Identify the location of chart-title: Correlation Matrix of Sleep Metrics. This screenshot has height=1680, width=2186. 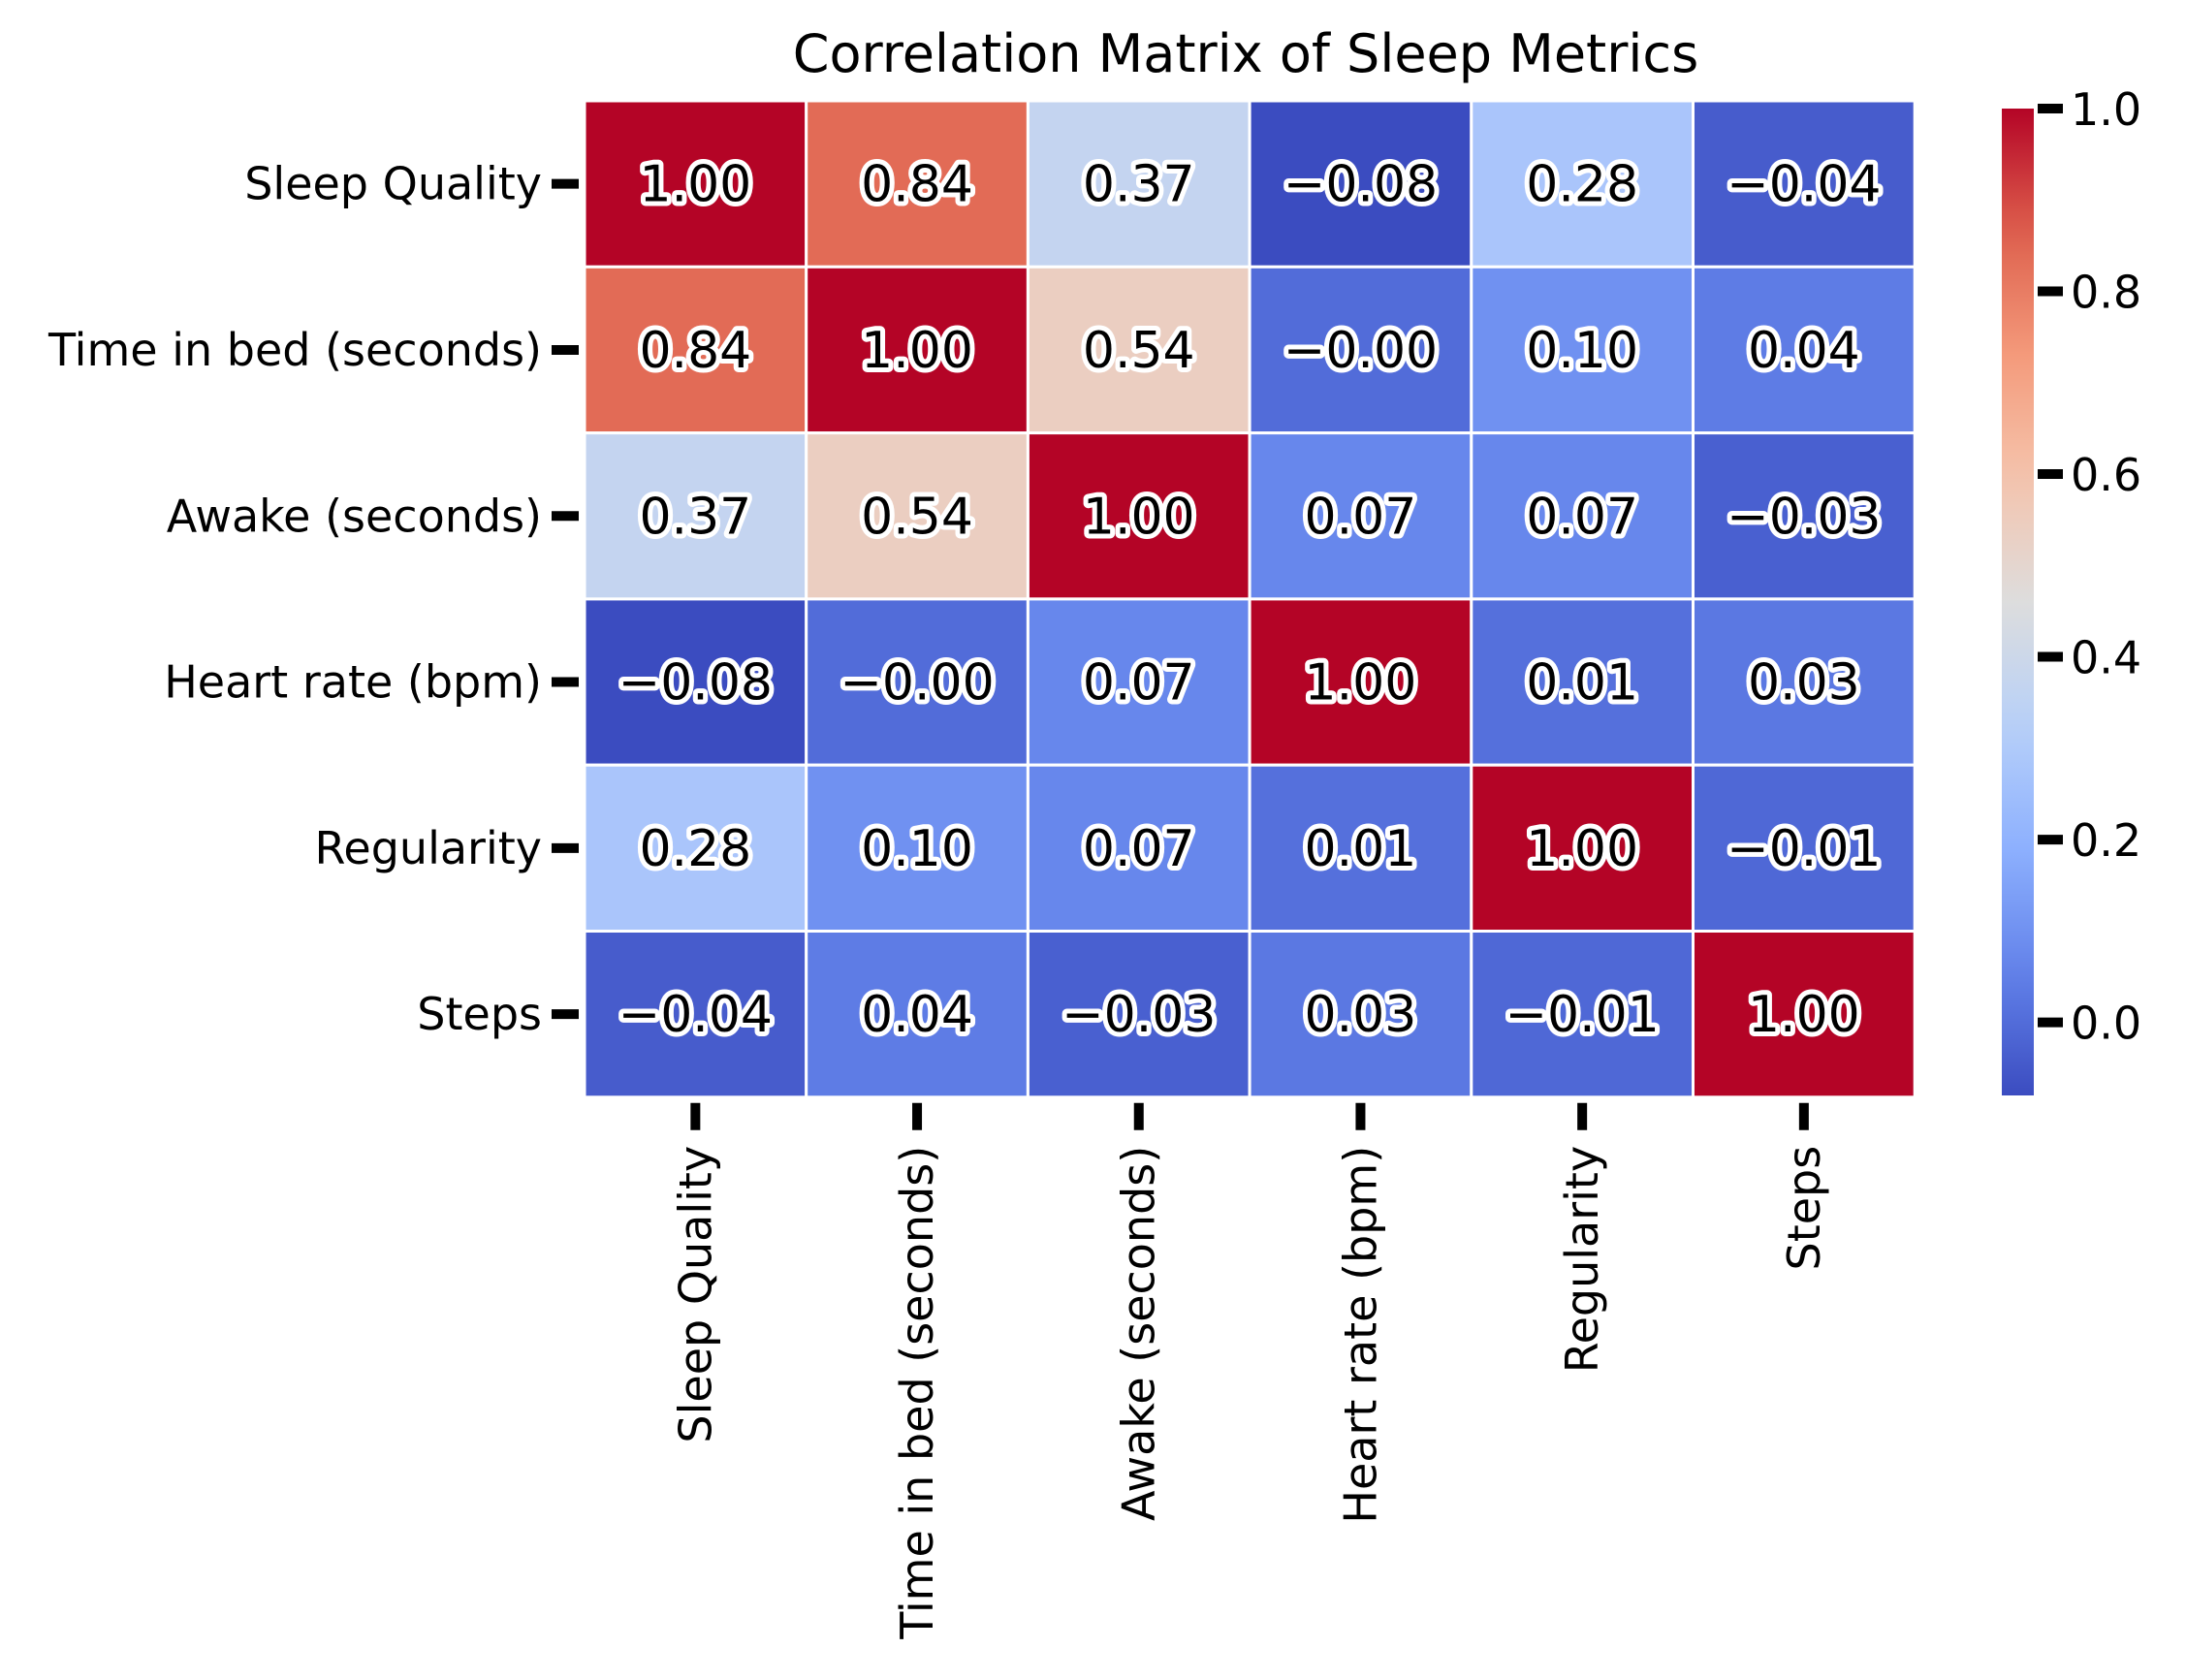
(1246, 53).